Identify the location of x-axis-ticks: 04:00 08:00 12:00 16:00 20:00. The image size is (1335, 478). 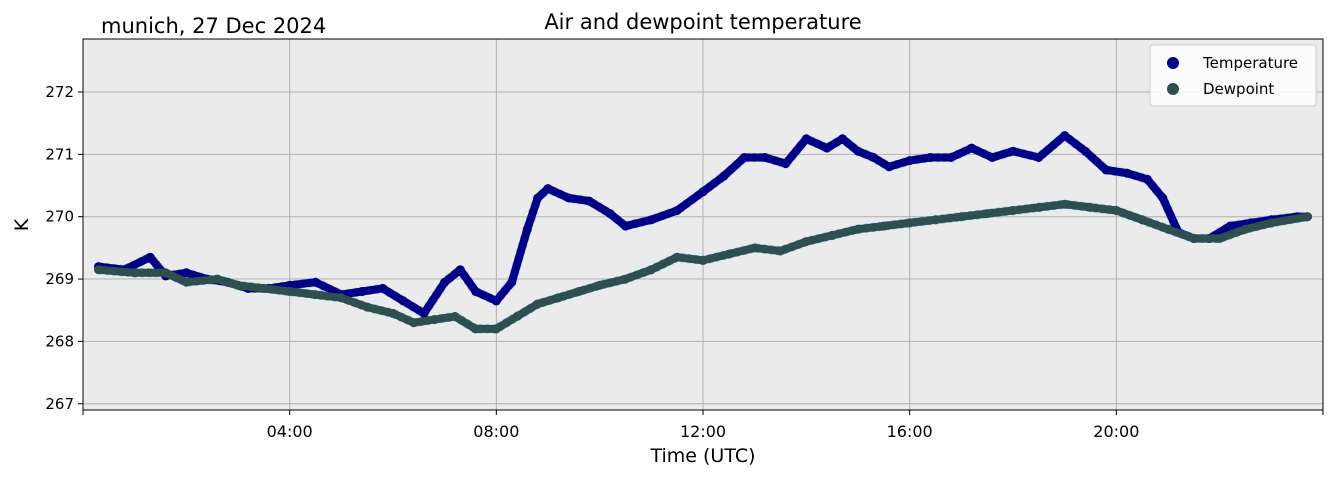
(703, 425).